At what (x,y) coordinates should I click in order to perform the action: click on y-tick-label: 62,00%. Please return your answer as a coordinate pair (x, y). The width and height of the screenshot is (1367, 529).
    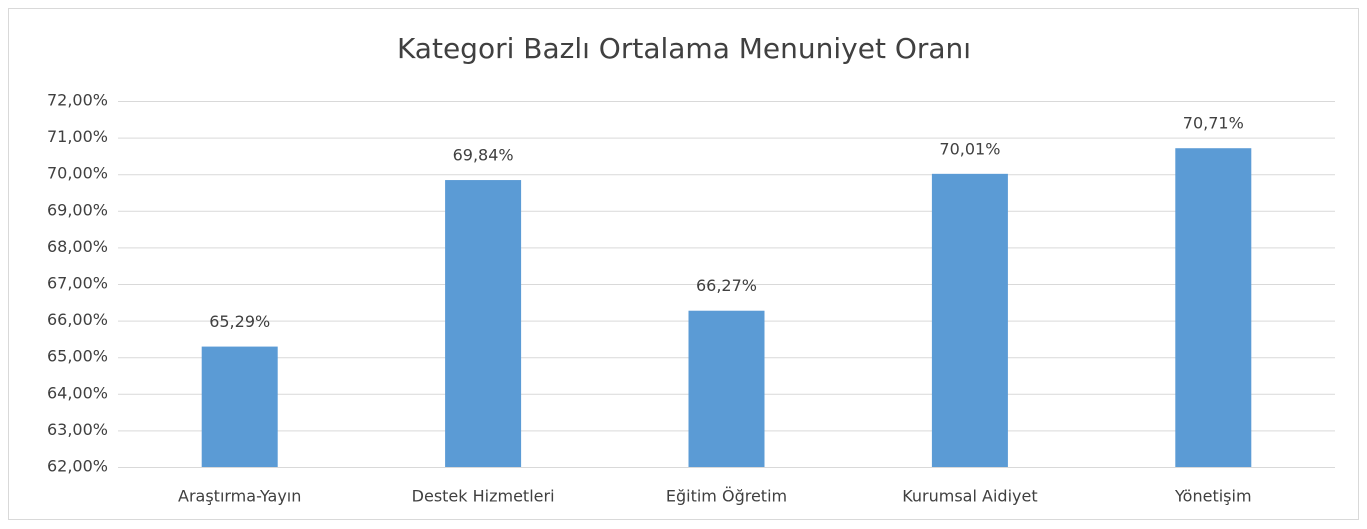
    Looking at the image, I should click on (77, 466).